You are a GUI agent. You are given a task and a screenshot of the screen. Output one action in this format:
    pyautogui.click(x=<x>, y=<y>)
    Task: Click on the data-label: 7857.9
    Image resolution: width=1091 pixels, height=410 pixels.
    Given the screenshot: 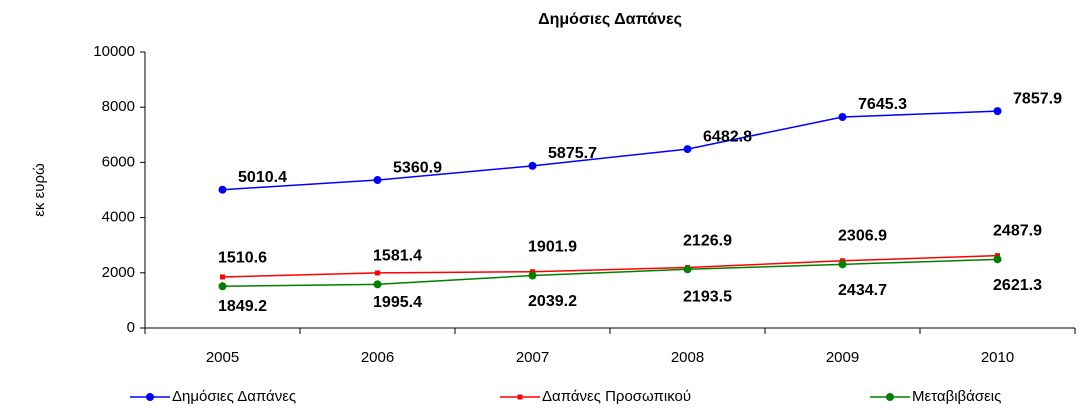 What is the action you would take?
    pyautogui.click(x=1037, y=98)
    